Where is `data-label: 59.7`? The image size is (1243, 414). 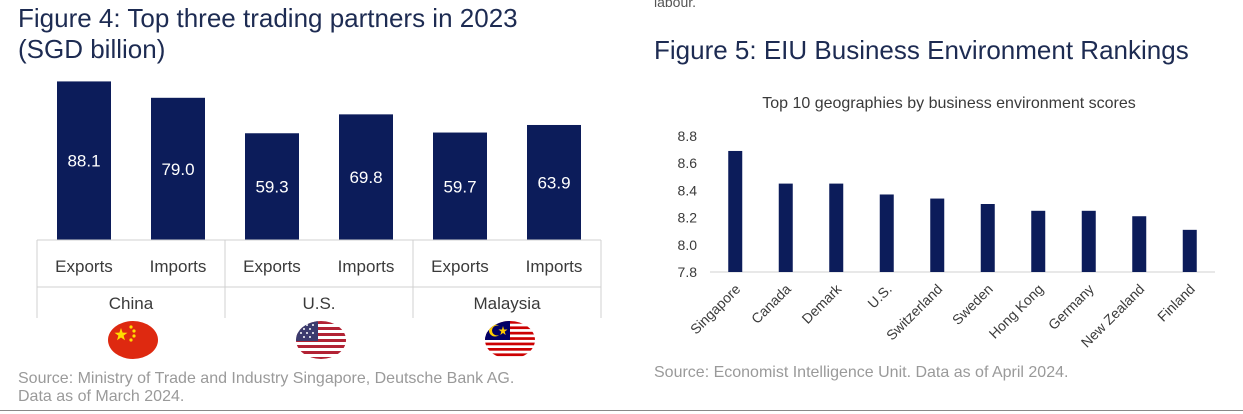
data-label: 59.7 is located at coordinates (459, 186).